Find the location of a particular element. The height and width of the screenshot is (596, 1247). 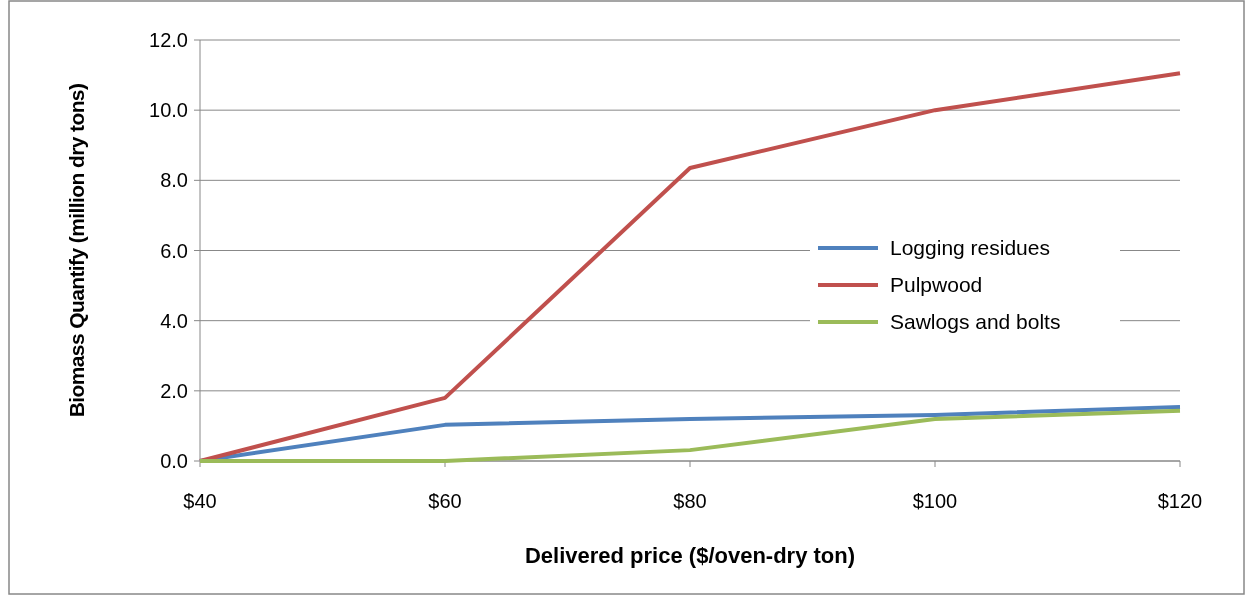

x-tick-label: $100 is located at coordinates (935, 501).